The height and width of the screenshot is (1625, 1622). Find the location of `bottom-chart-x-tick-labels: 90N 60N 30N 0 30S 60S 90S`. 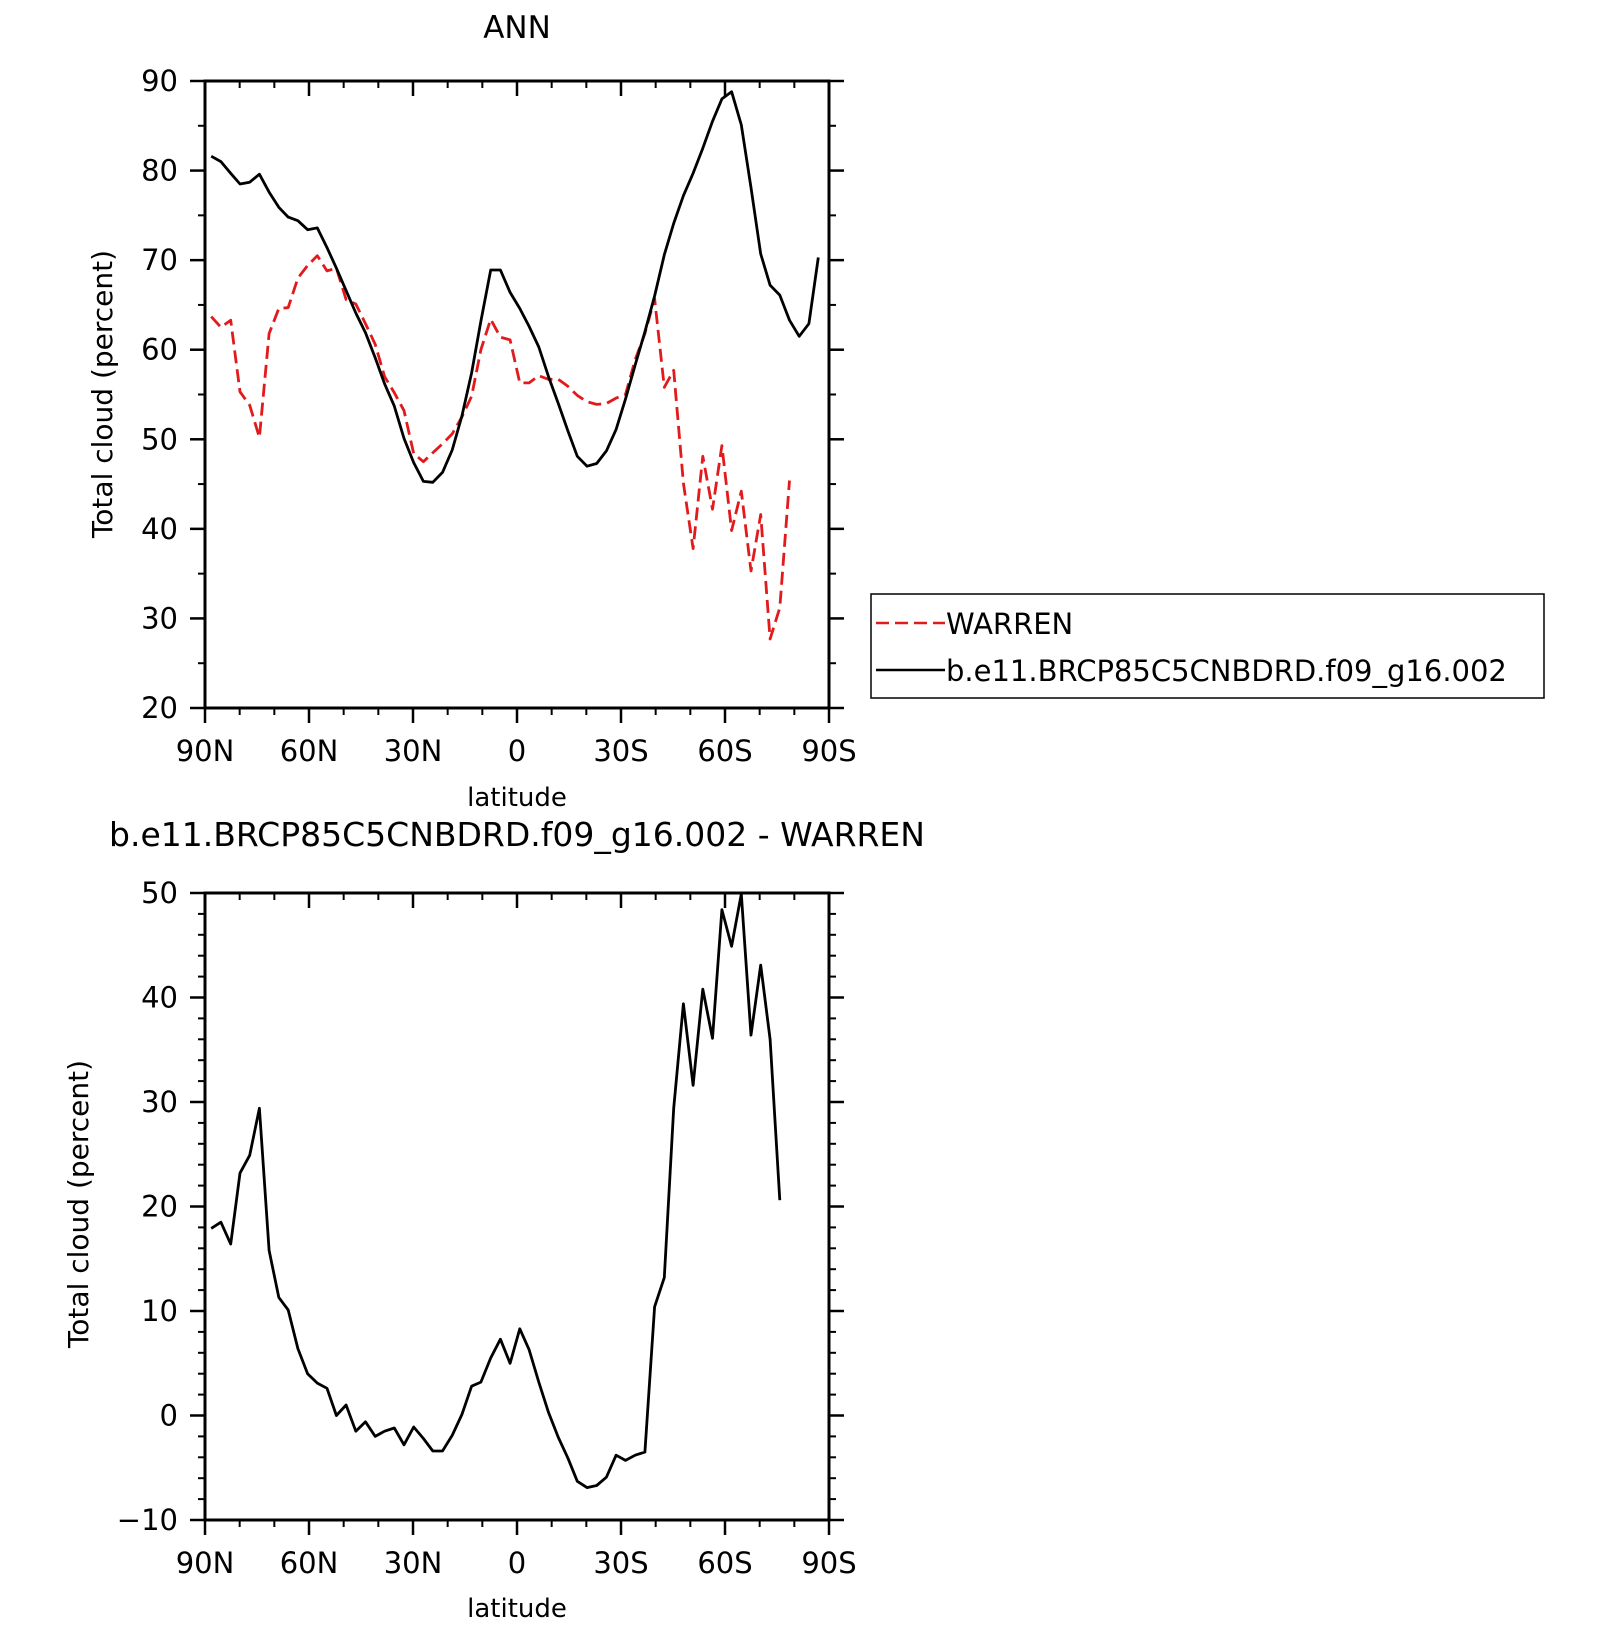

bottom-chart-x-tick-labels: 90N 60N 30N 0 30S 60S 90S is located at coordinates (516, 1563).